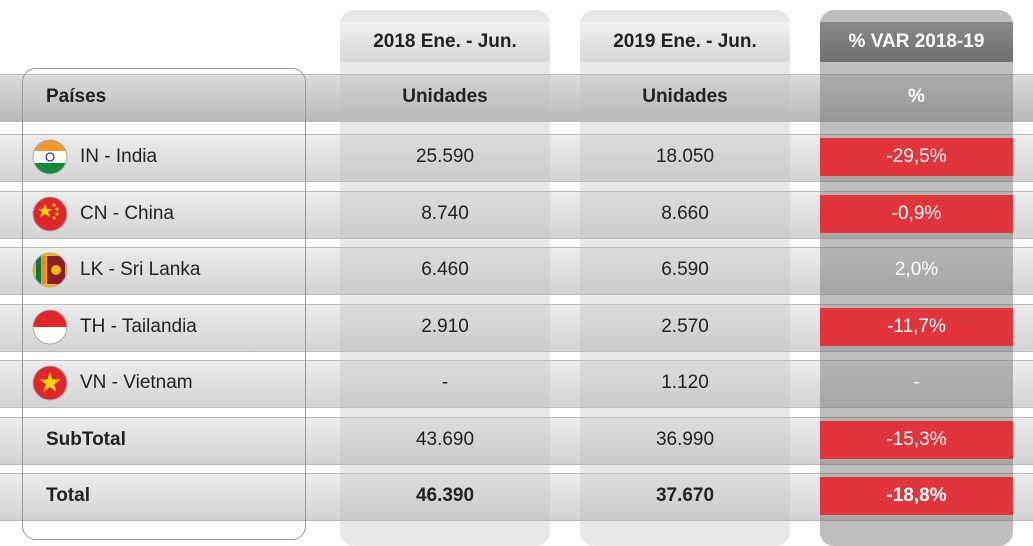 The image size is (1033, 546). What do you see at coordinates (916, 42) in the screenshot?
I see `column-header: % VAR 2018-19` at bounding box center [916, 42].